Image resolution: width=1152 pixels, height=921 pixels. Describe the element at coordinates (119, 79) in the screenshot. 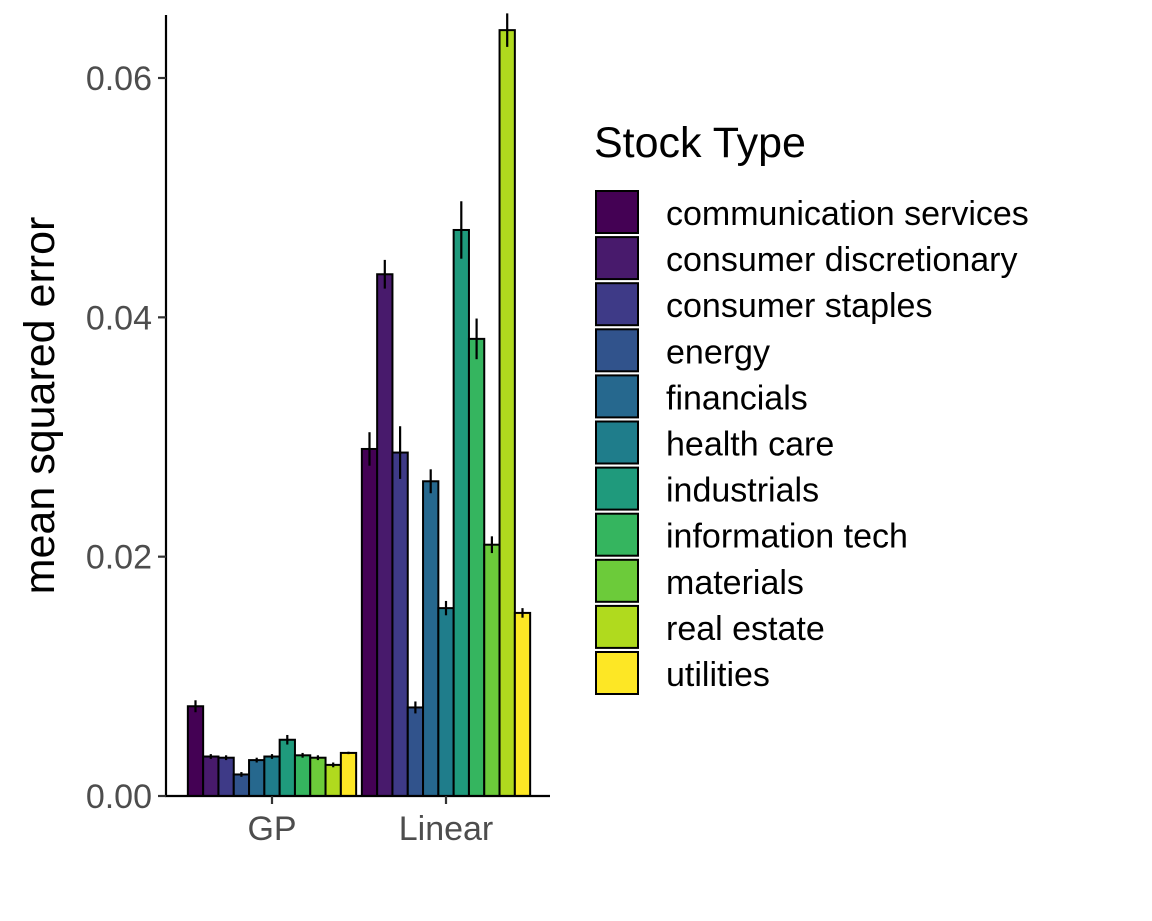

I see `y-tick-label: 0.06` at that location.